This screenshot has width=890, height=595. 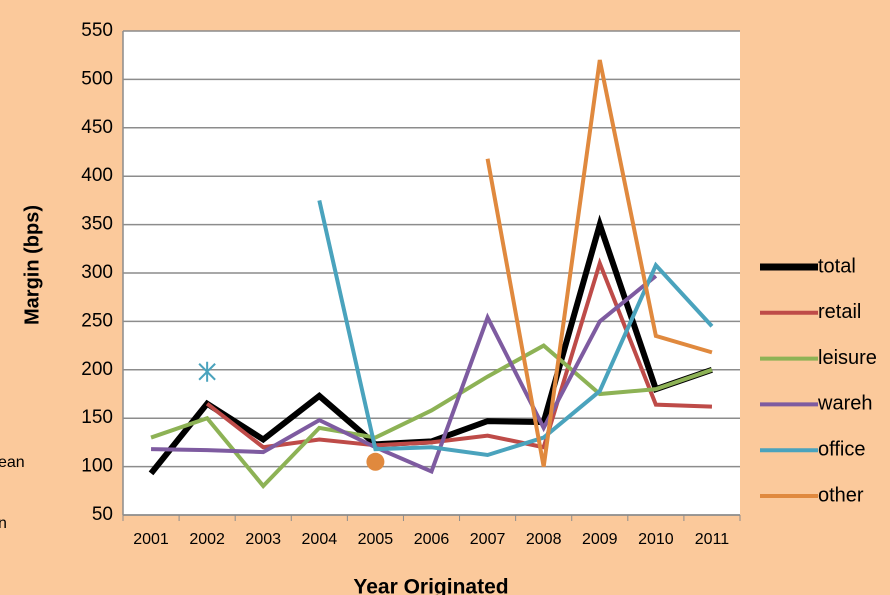 I want to click on y-tick-label: 150, so click(x=97, y=417).